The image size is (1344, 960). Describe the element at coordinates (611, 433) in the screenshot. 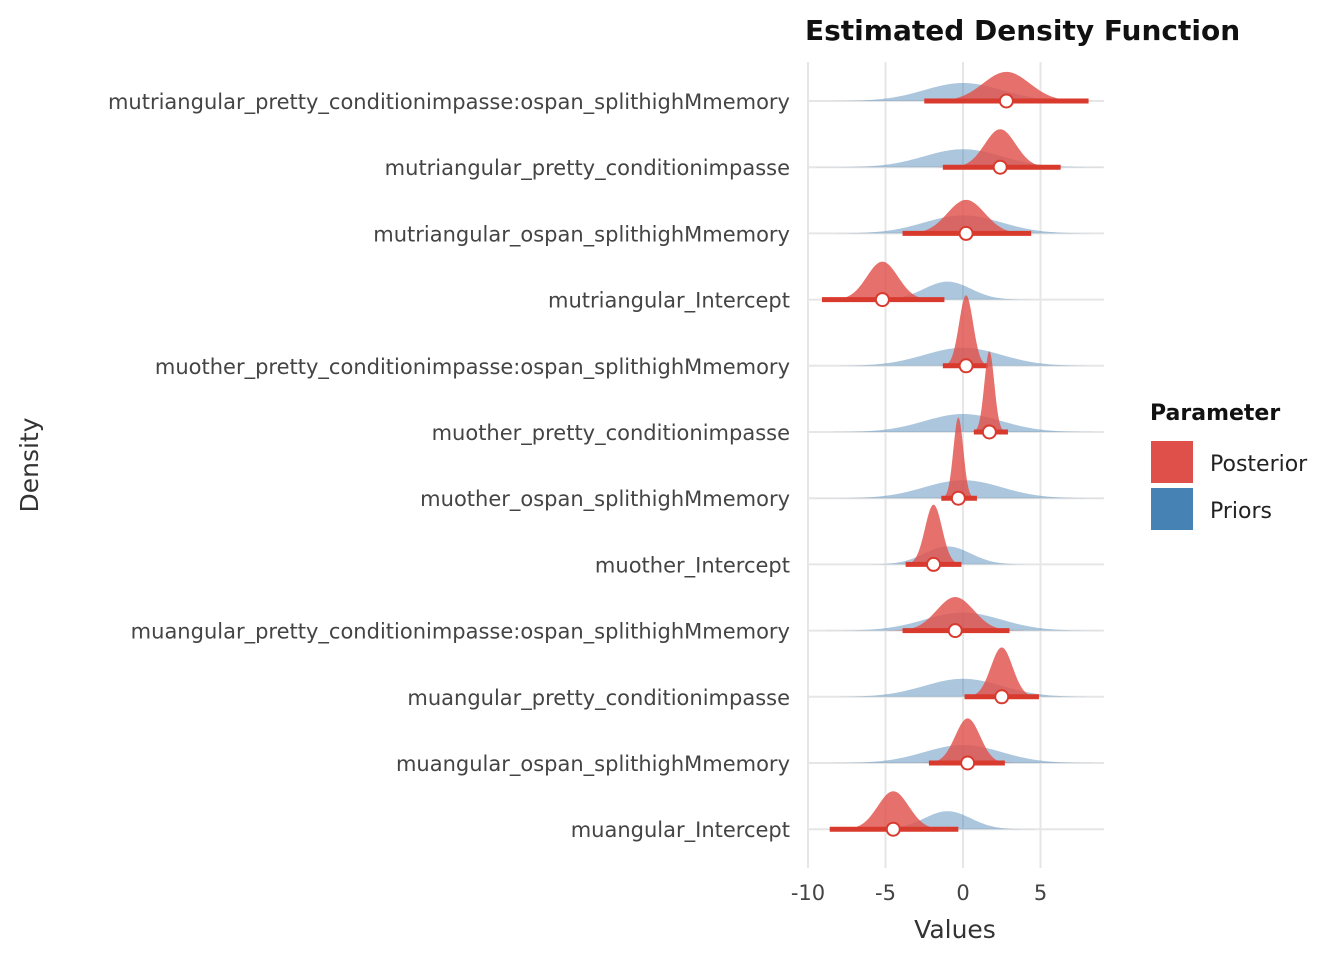

I see `category-label: muother_pretty_conditionimpasse` at that location.